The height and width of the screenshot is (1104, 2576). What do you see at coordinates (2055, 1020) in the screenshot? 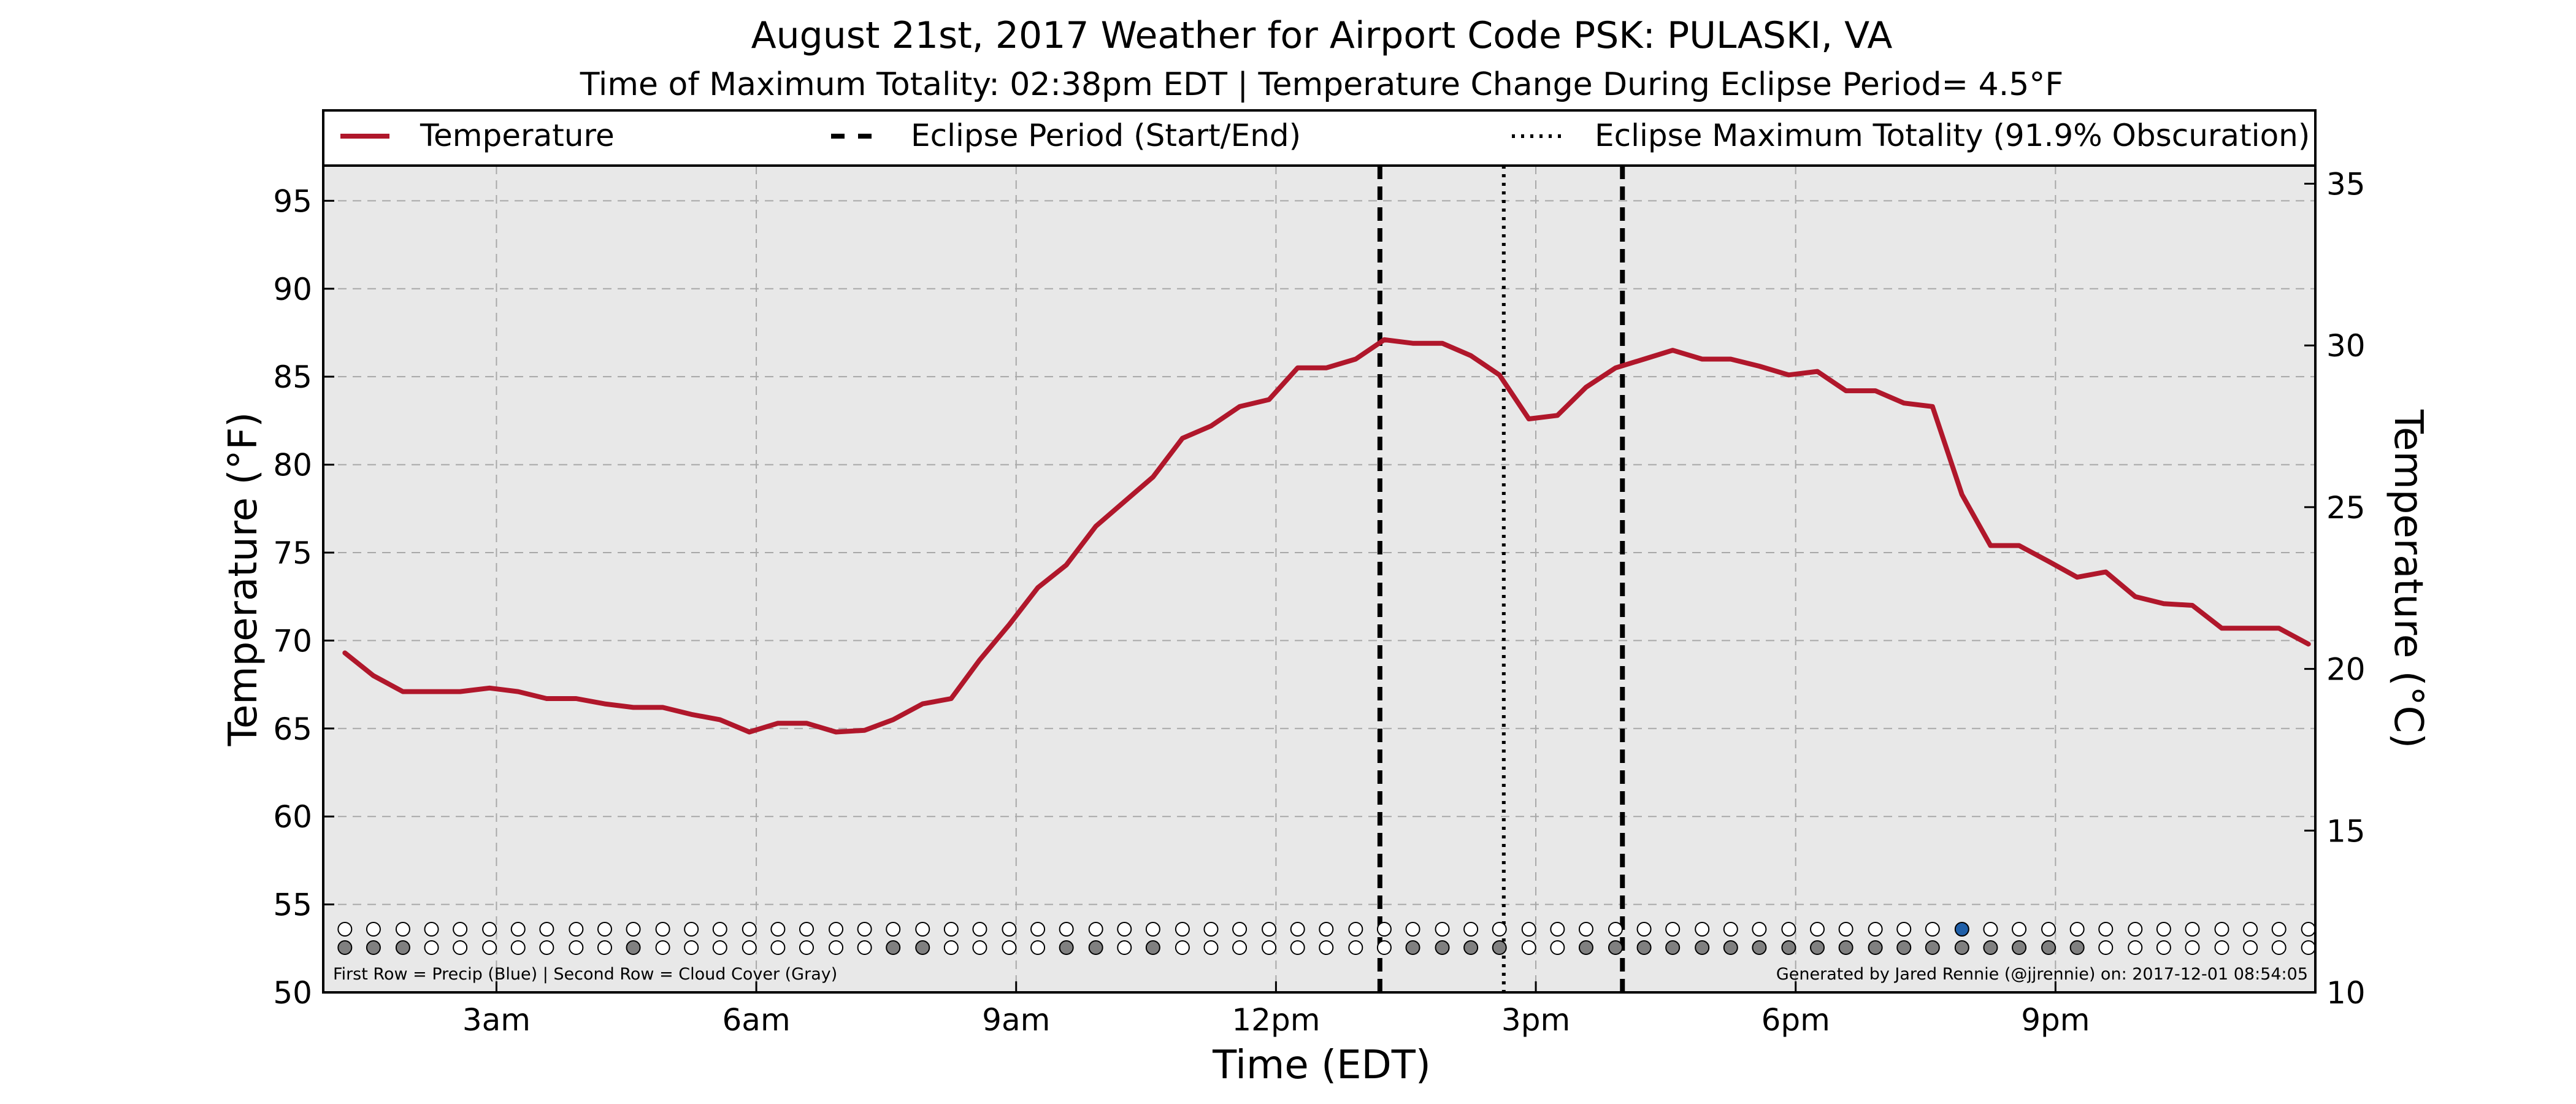
I see `x-tick-label: 9pm` at bounding box center [2055, 1020].